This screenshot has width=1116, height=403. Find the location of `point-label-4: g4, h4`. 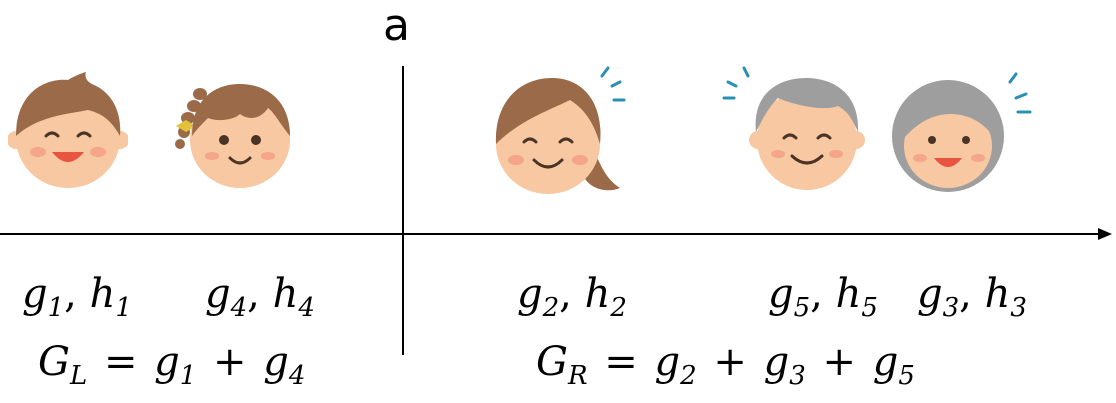

point-label-4: g4, h4 is located at coordinates (260, 297).